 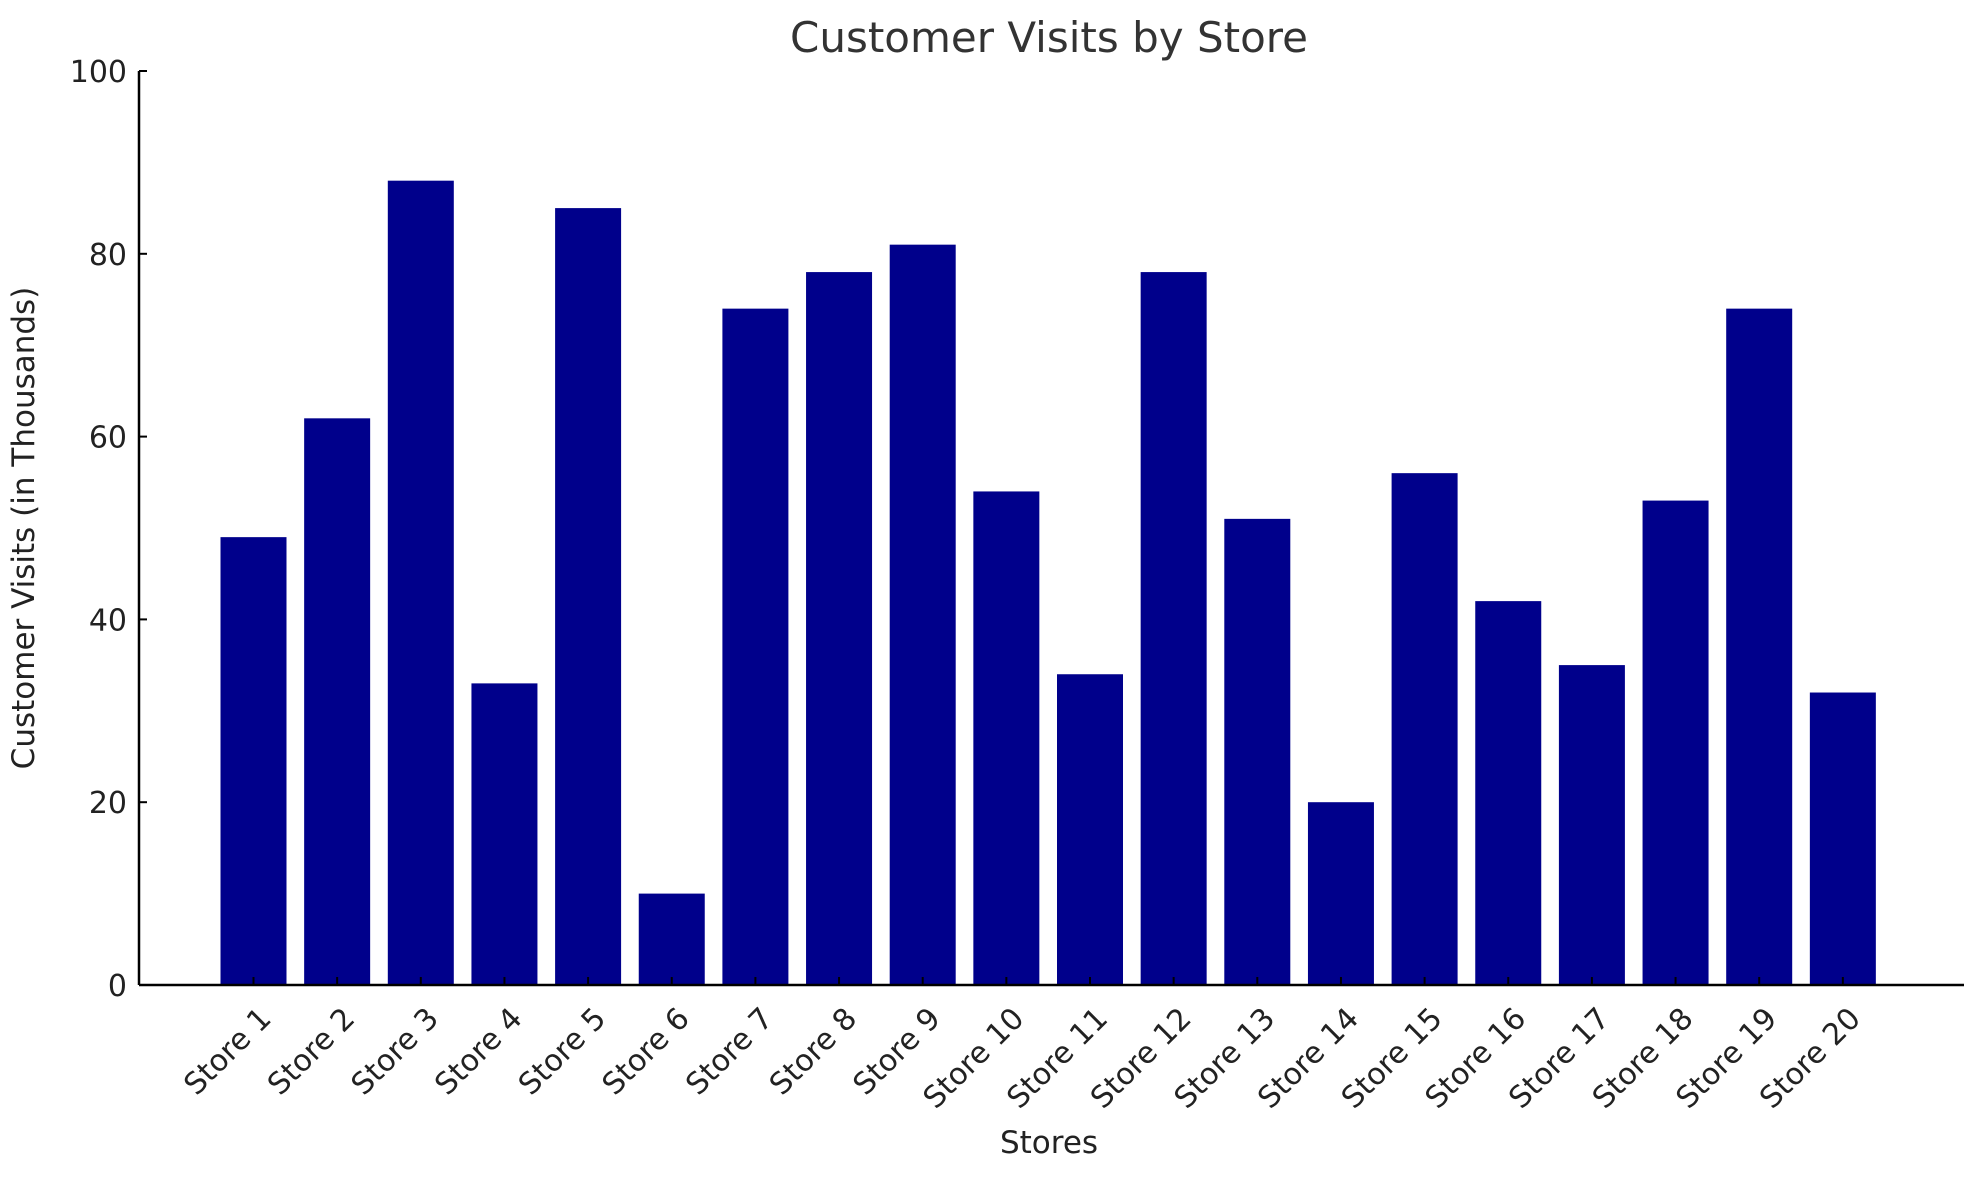 I want to click on x-tick-label: Store 8, so click(x=813, y=1051).